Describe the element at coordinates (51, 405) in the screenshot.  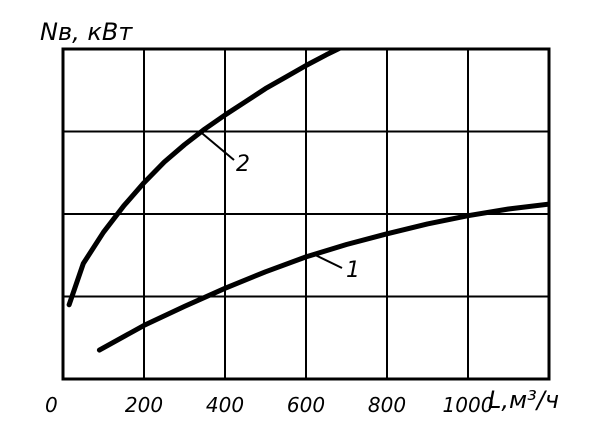
I see `x-tick-label: 0` at that location.